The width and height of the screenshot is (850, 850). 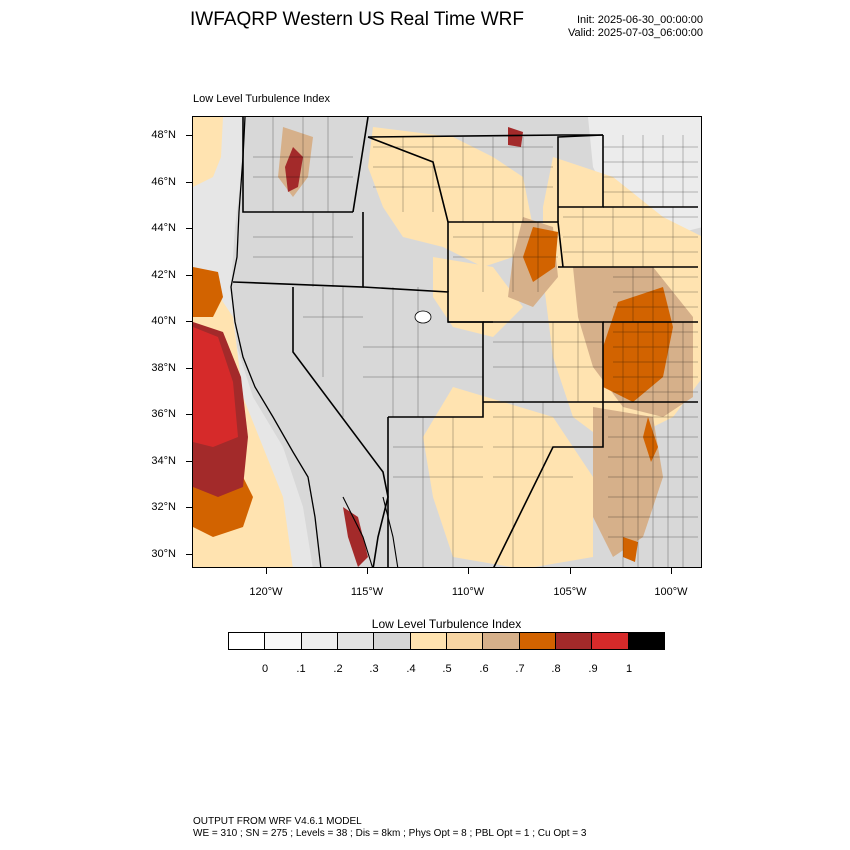 I want to click on colorbar-label: .3, so click(x=374, y=669).